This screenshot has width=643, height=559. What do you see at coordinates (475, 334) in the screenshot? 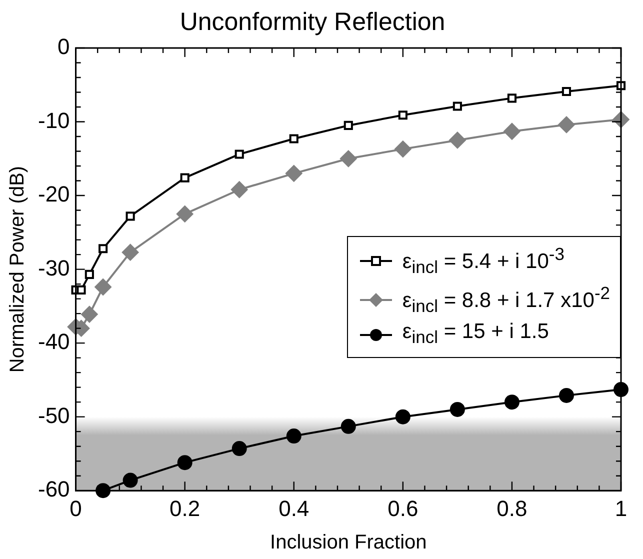
I see `legend-label: ε$_{incl}$ = 15 + i 1.5` at bounding box center [475, 334].